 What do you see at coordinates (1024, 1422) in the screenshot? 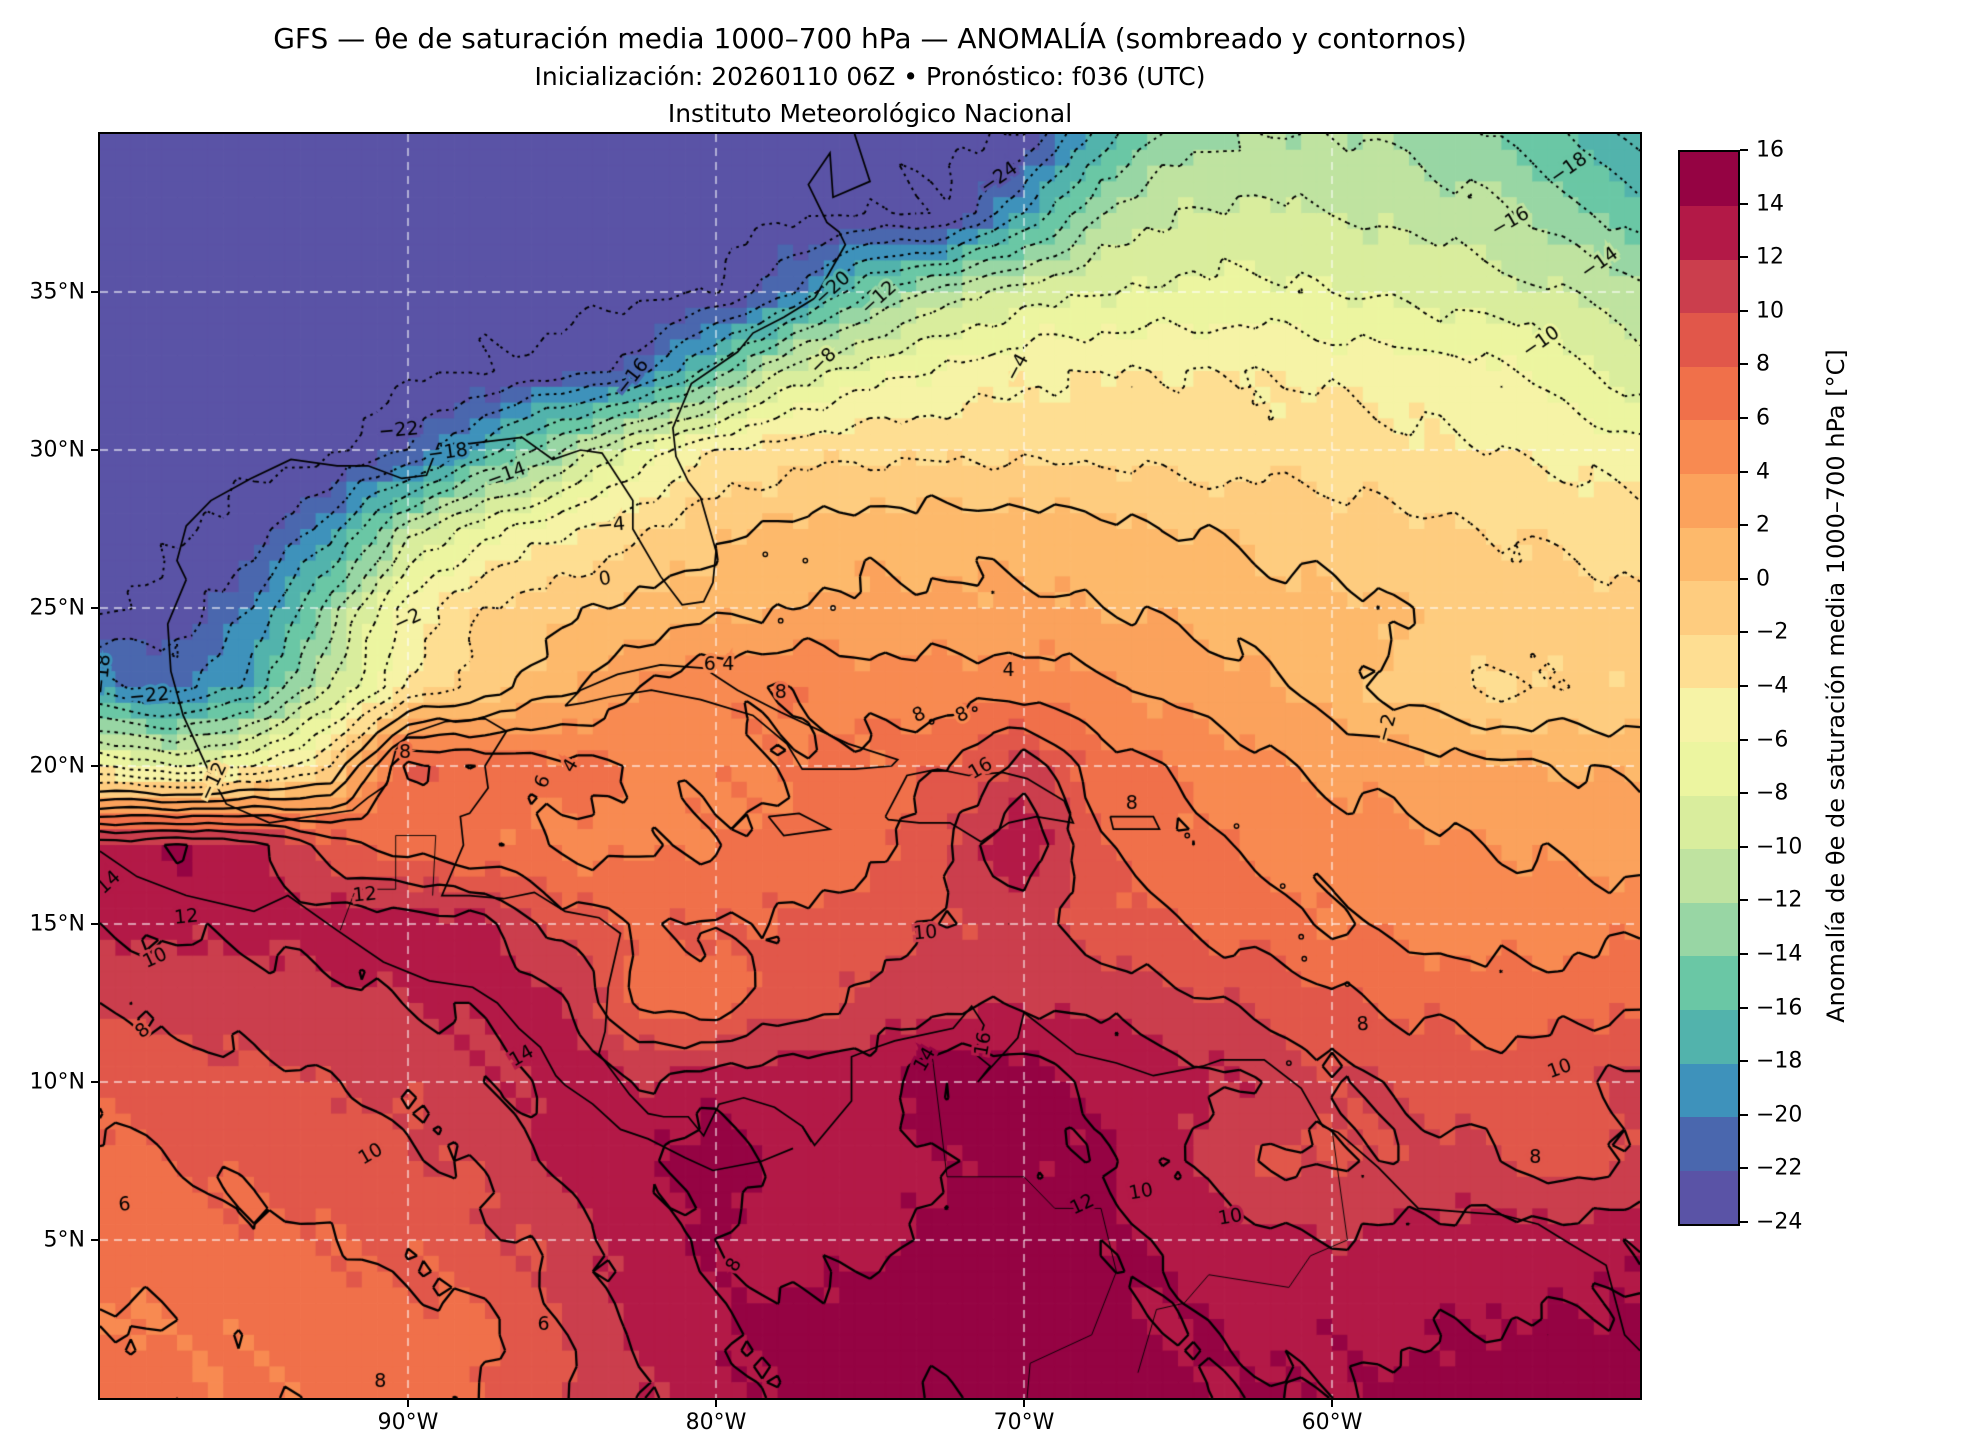
I see `x-tick-label: 70°W` at bounding box center [1024, 1422].